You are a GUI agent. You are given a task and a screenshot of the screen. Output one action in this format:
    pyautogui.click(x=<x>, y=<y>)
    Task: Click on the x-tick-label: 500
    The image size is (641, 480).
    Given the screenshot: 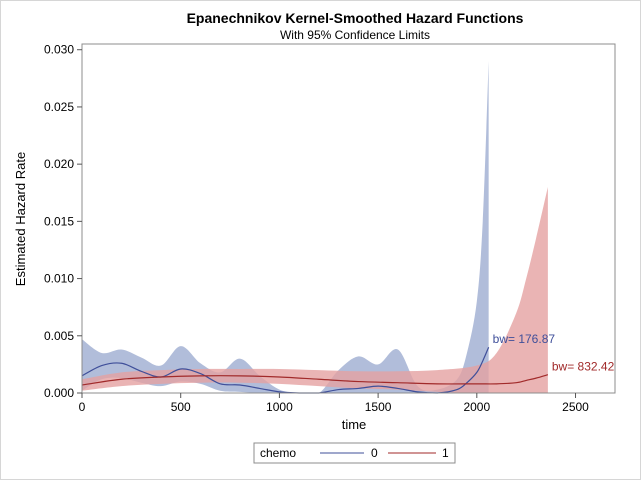 What is the action you would take?
    pyautogui.click(x=181, y=407)
    